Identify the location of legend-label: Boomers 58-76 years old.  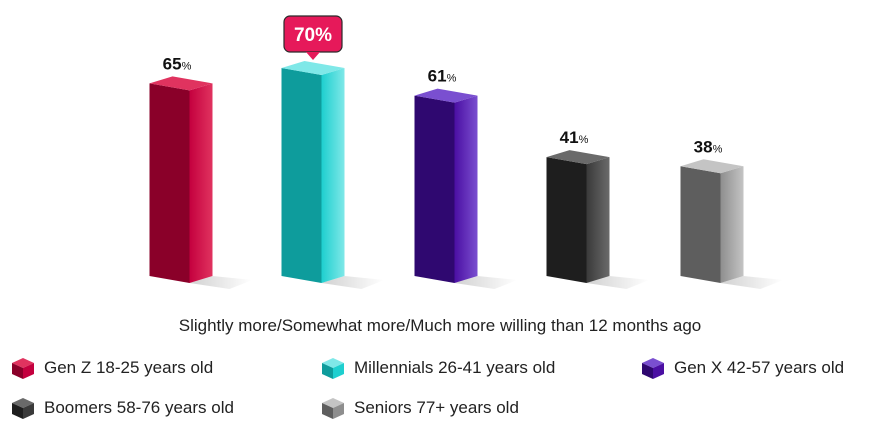
(139, 407).